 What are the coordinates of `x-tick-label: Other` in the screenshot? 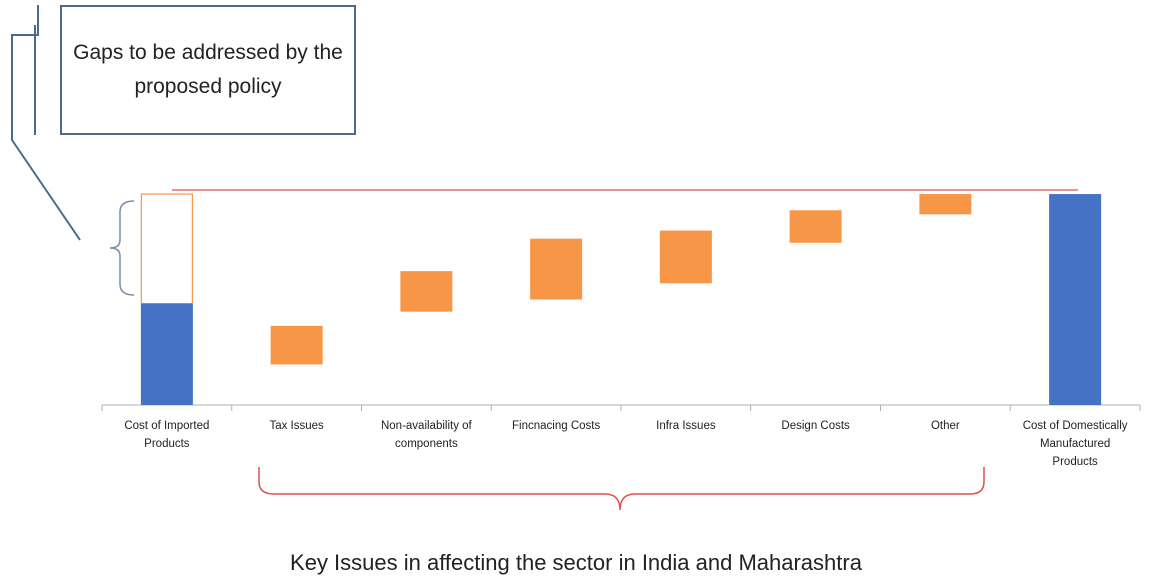 It's located at (945, 426).